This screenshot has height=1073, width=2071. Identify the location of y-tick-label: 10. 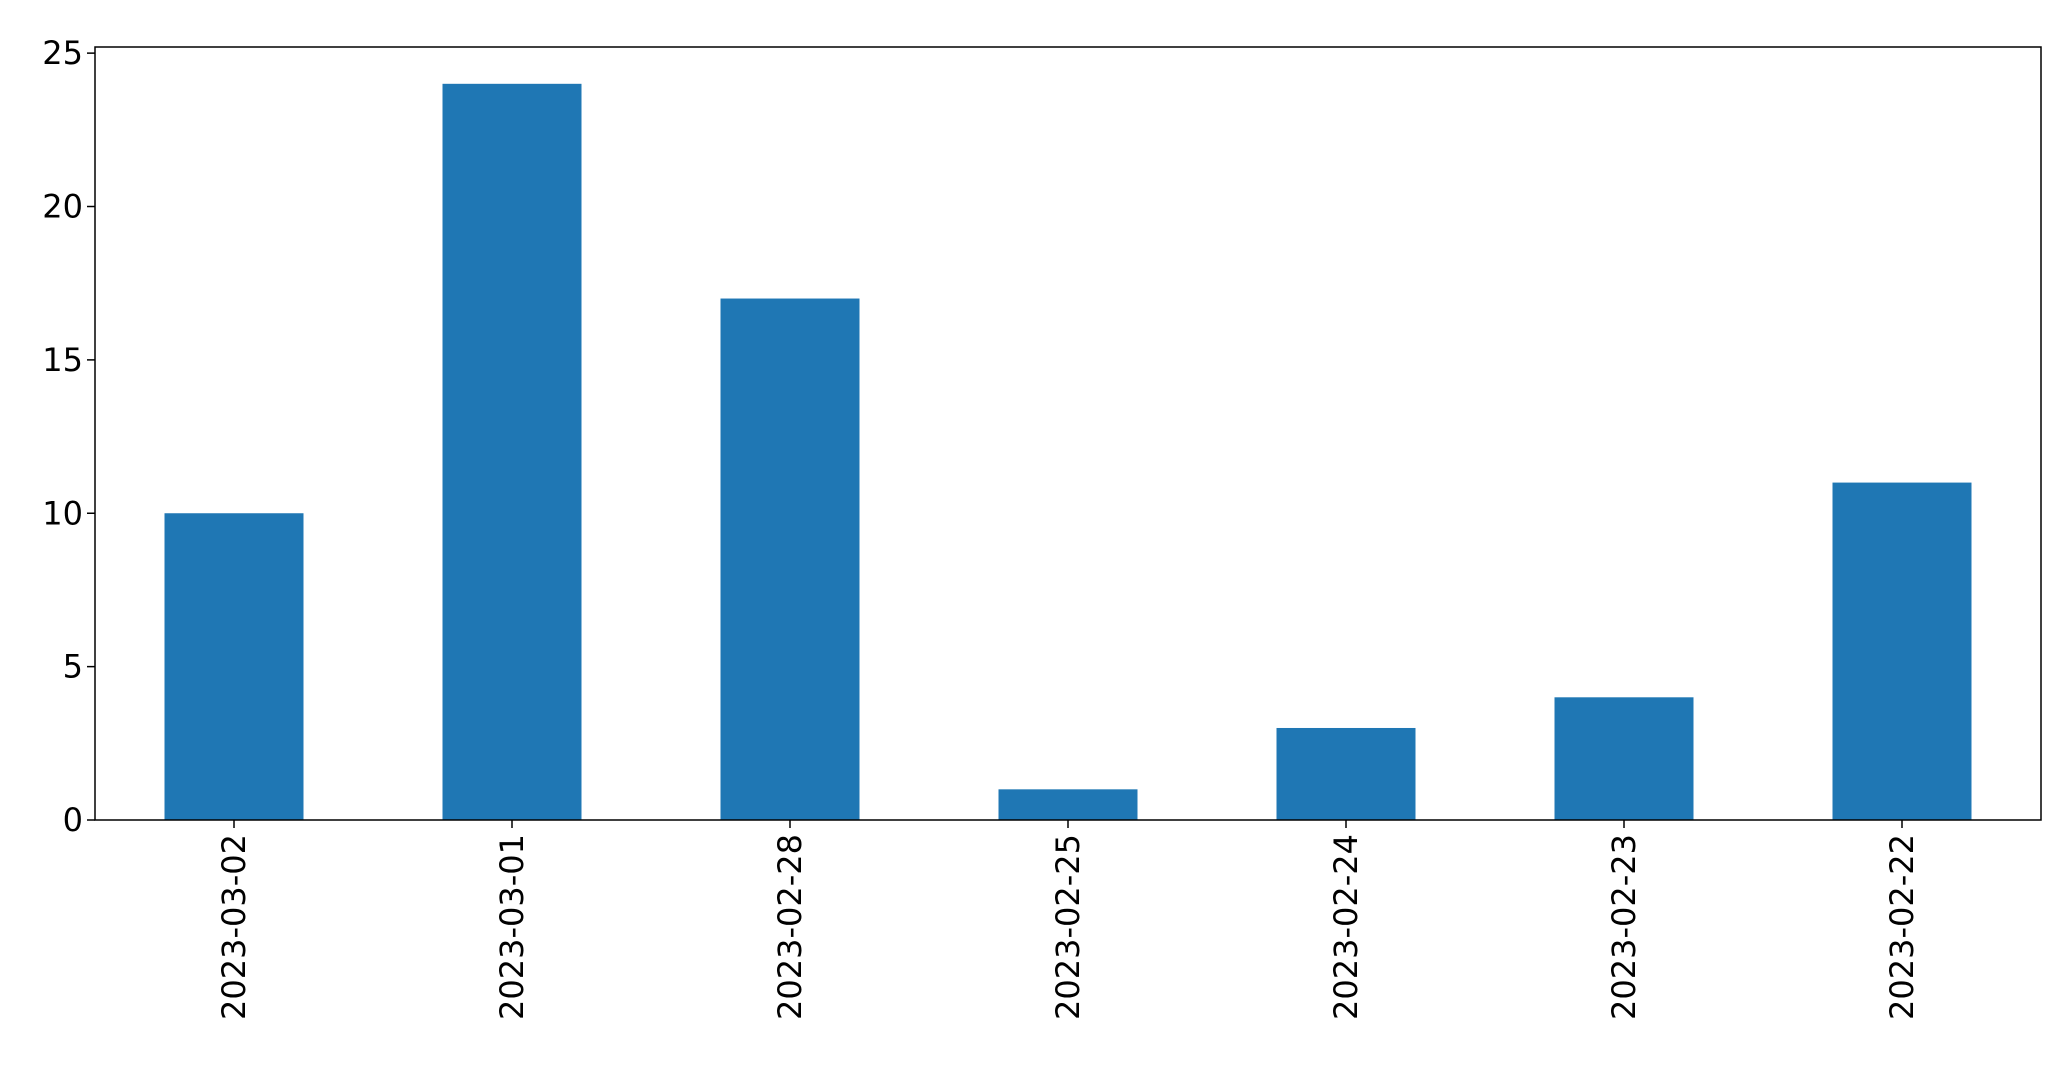
(62, 513).